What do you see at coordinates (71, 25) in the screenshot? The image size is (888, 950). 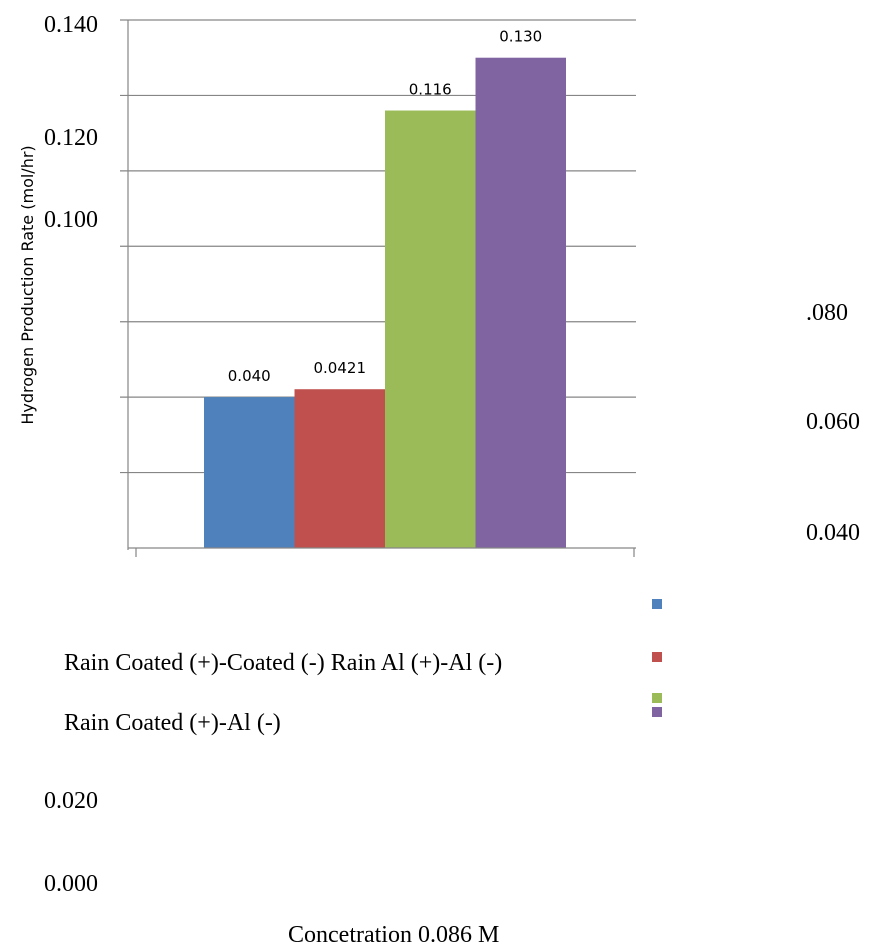 I see `y-tick-label-0.140: 0.140` at bounding box center [71, 25].